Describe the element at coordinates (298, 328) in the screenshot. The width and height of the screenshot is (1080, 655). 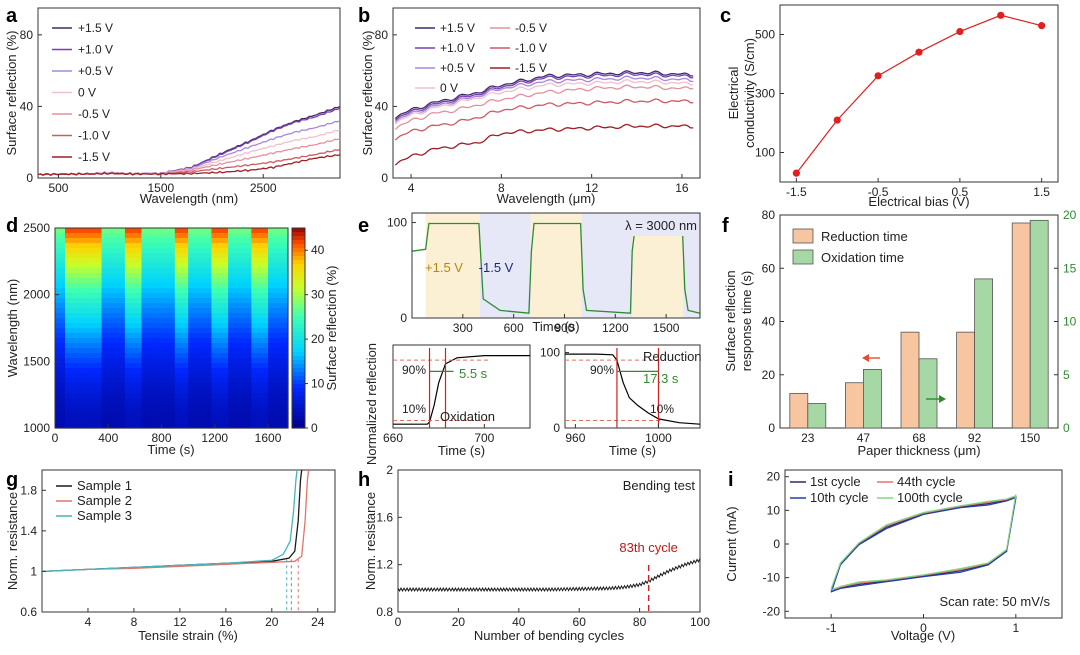
I see `colorbar-frame` at that location.